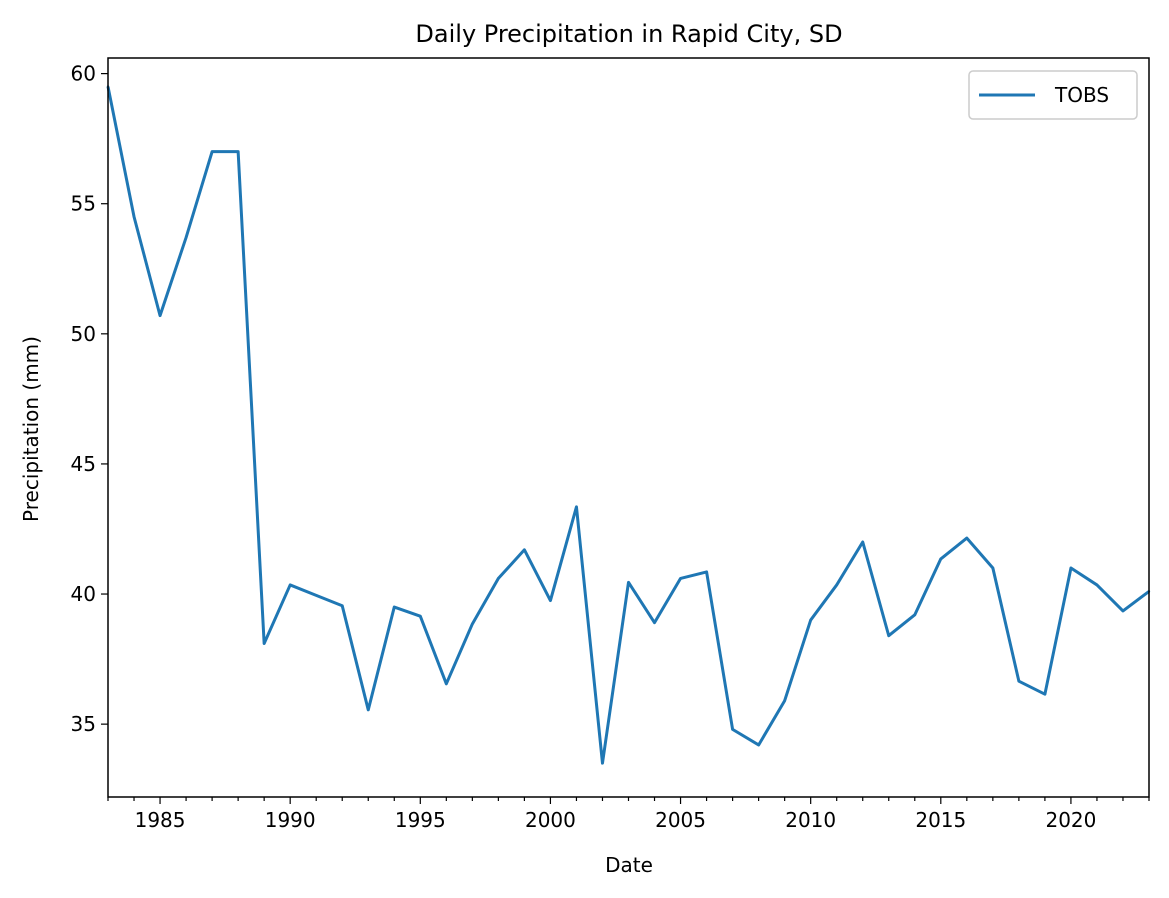 Image resolution: width=1169 pixels, height=898 pixels. I want to click on x-tick-label: 2015, so click(940, 820).